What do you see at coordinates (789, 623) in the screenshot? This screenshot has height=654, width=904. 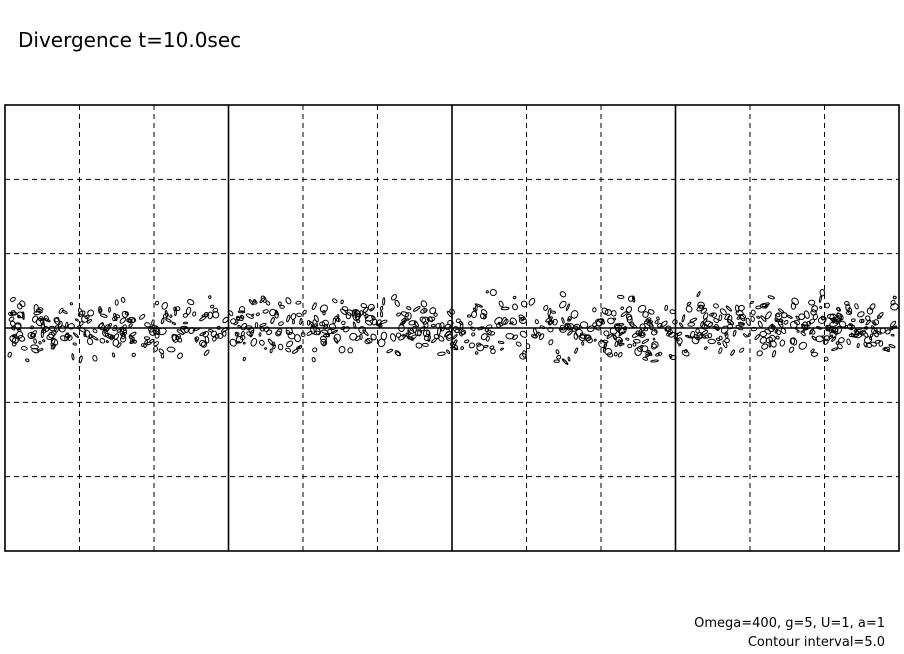 I see `annotation: Omega=400, g=5, U=1, a=1` at bounding box center [789, 623].